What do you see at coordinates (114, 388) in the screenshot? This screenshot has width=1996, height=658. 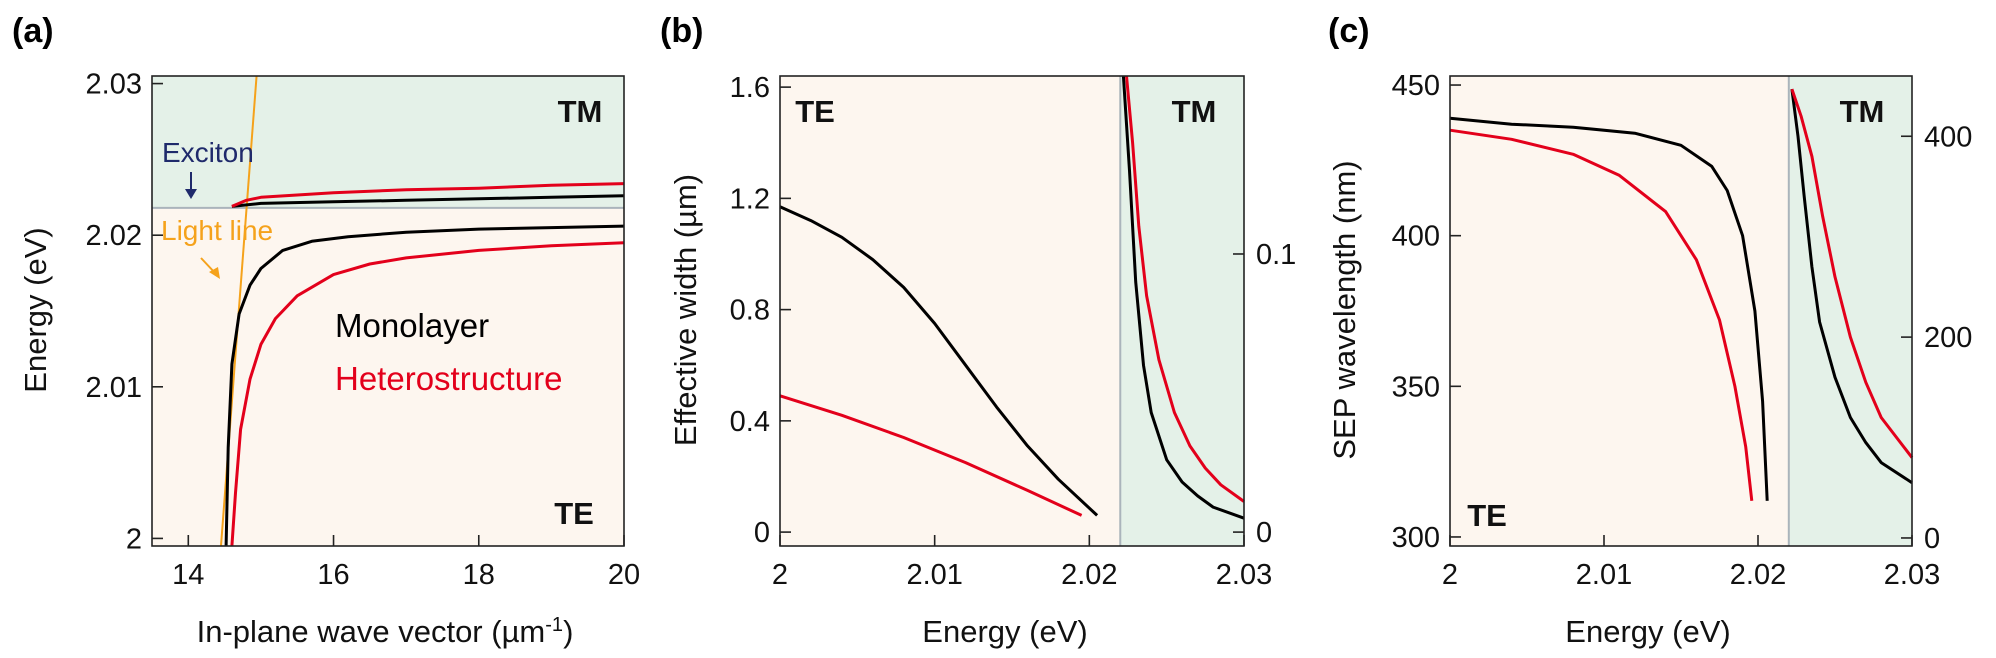 I see `y-tick-label: 2.01` at bounding box center [114, 388].